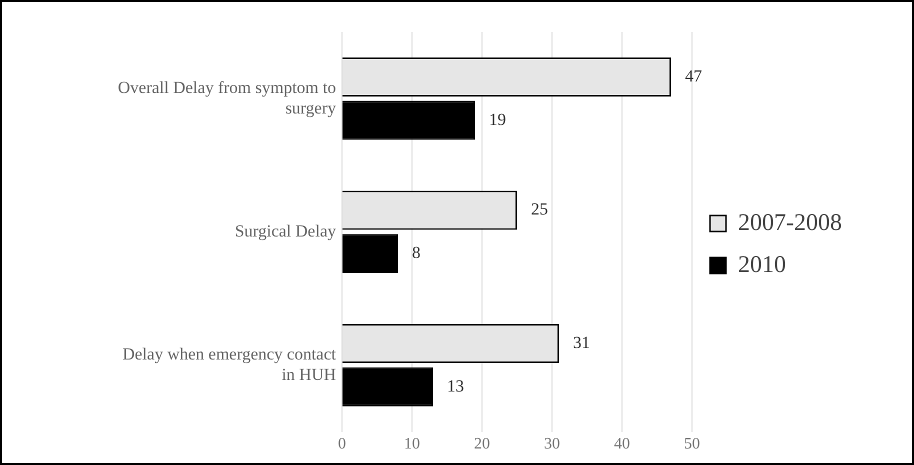 This screenshot has height=465, width=914. I want to click on data-label: 8, so click(416, 252).